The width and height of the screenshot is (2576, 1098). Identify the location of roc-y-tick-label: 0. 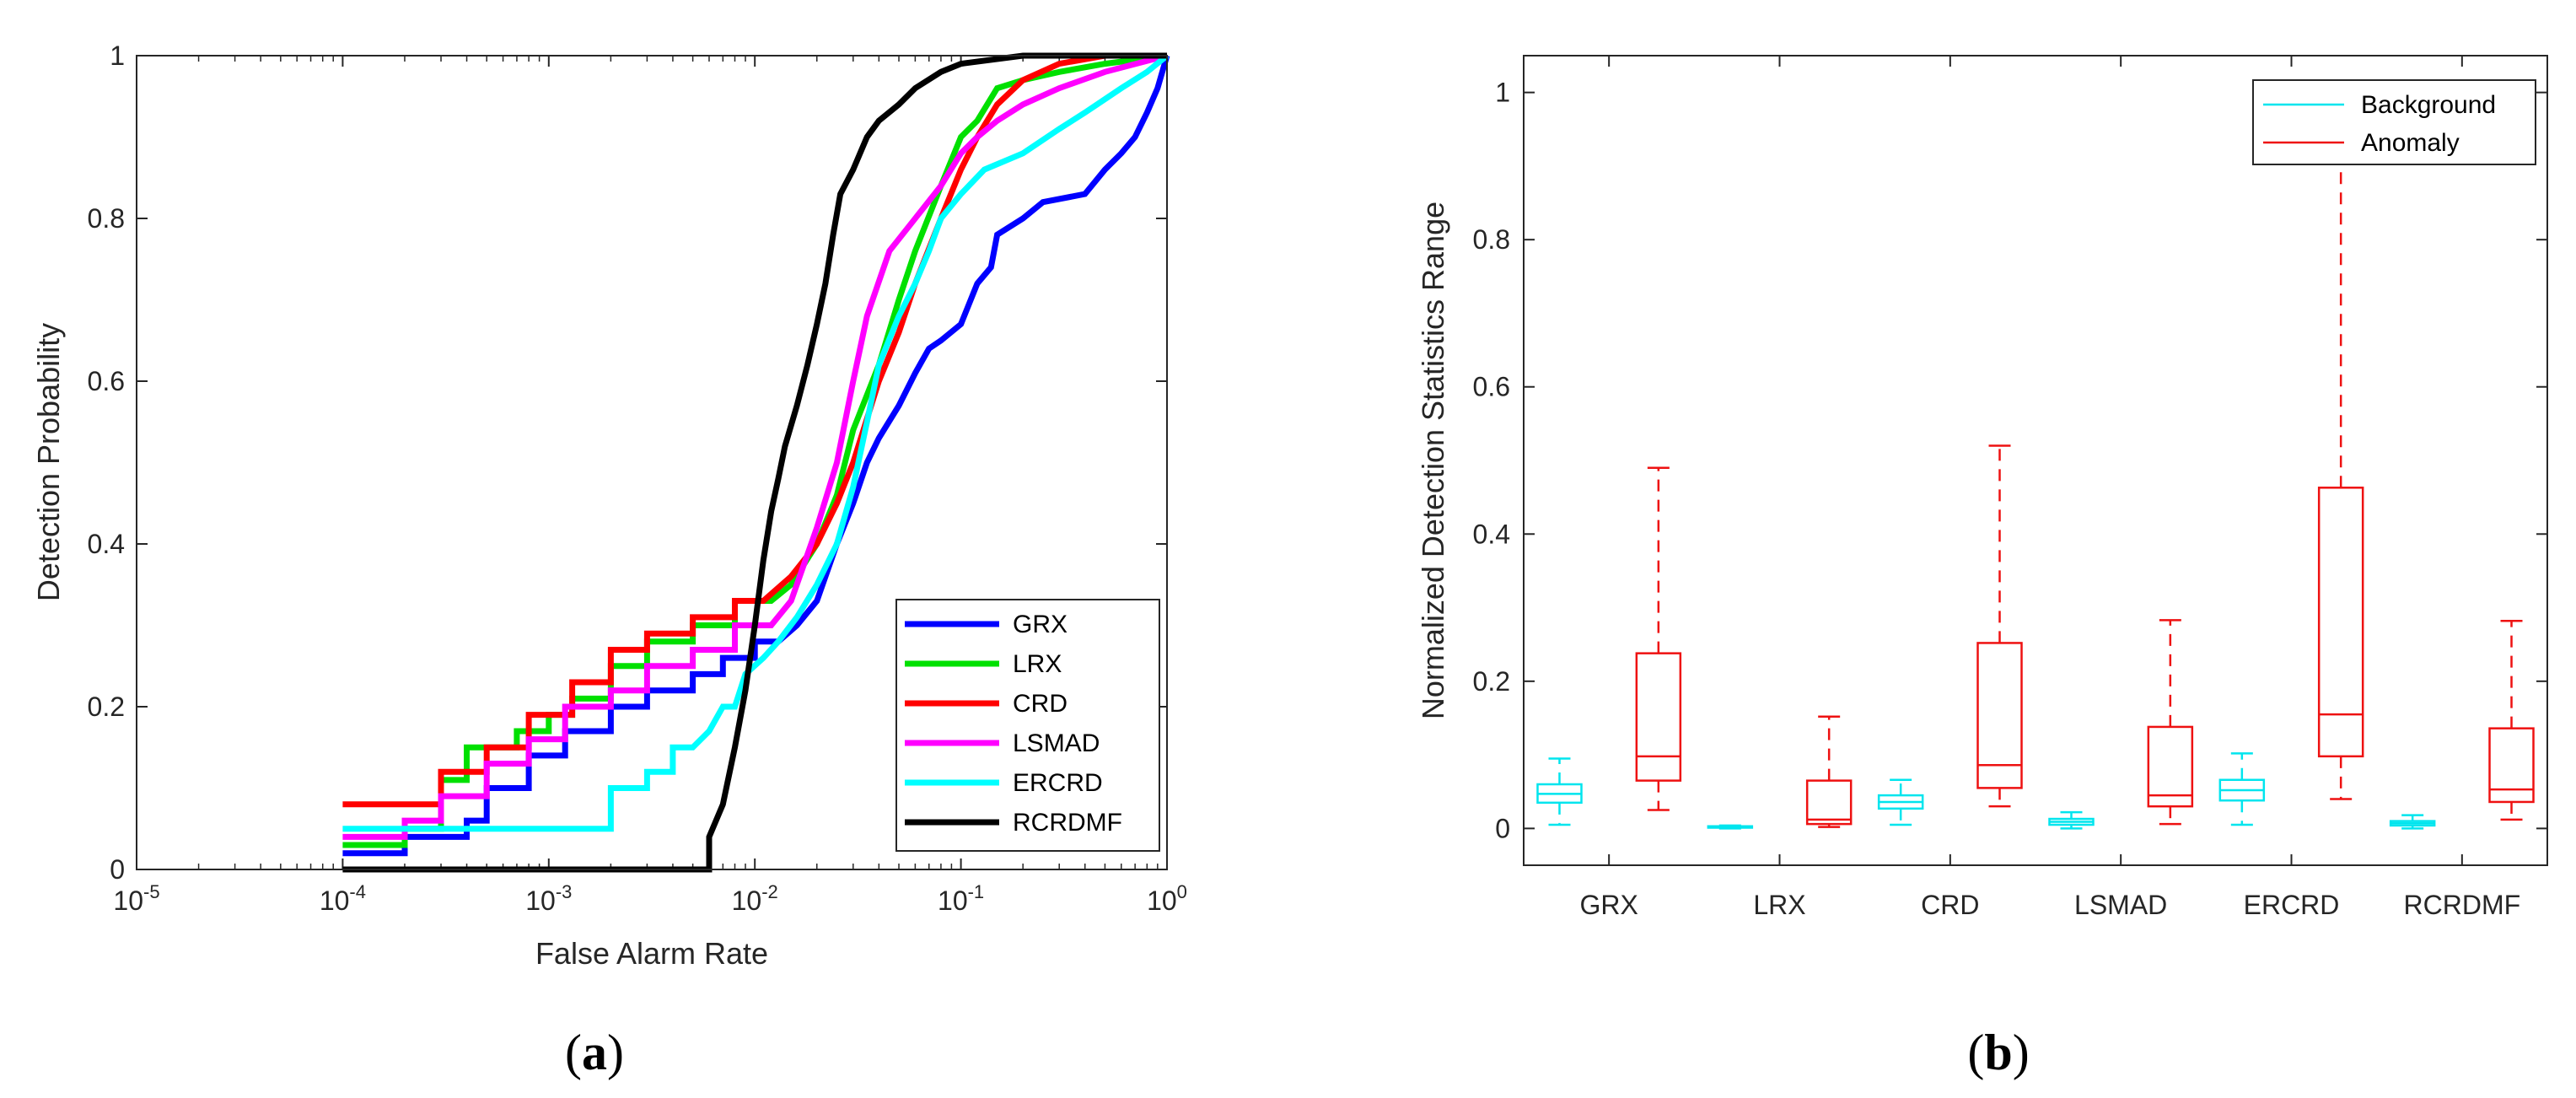
(118, 869).